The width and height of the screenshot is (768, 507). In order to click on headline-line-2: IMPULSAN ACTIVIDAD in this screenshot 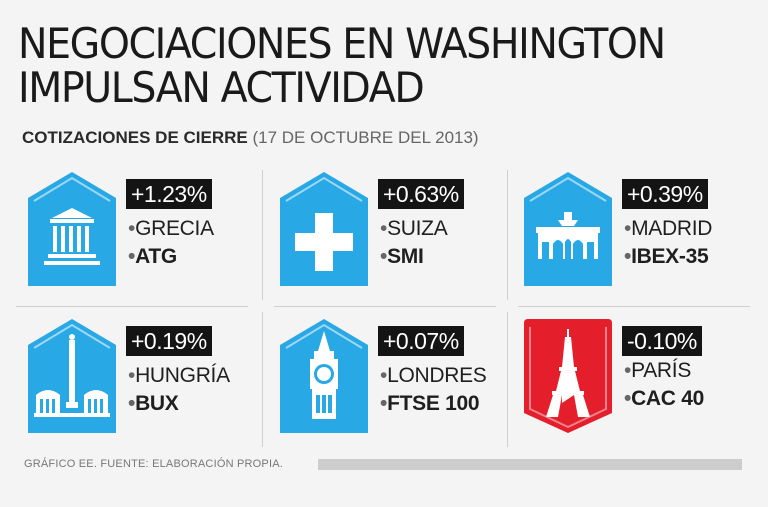, I will do `click(221, 87)`.